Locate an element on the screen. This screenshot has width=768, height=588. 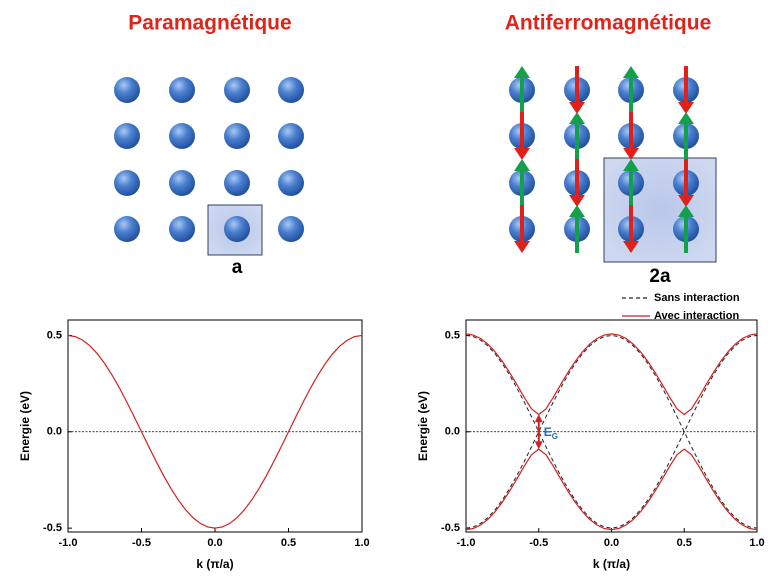
legend-label: Sans interaction is located at coordinates (697, 298).